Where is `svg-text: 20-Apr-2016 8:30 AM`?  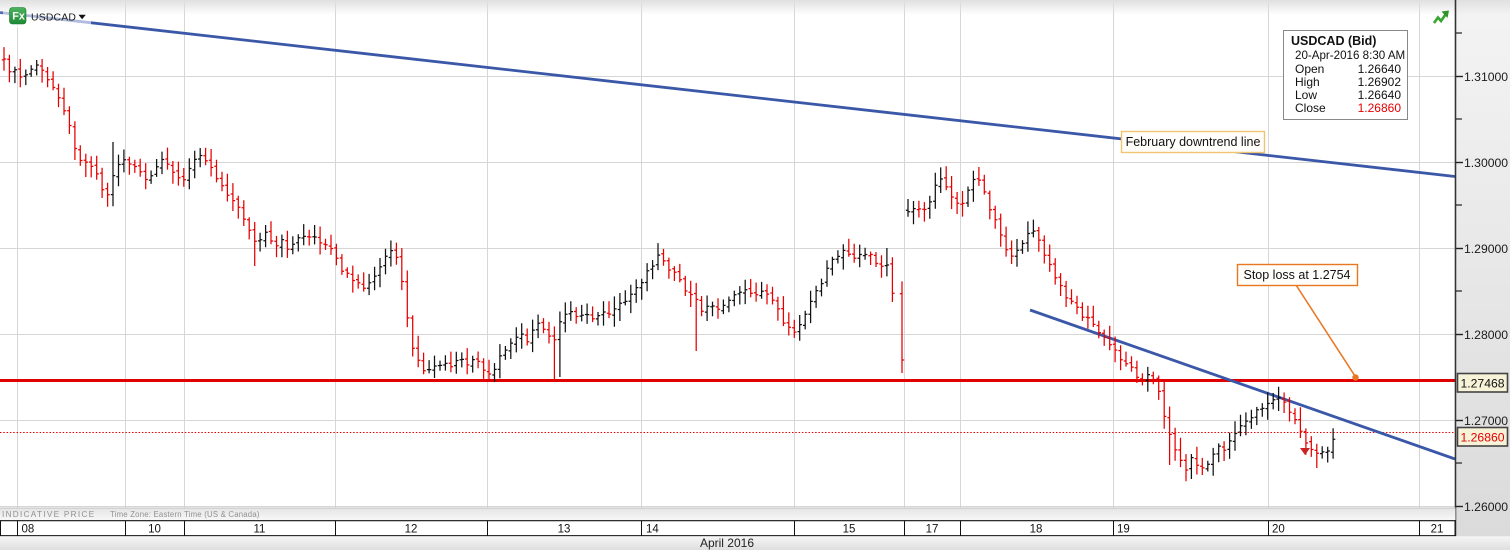
svg-text: 20-Apr-2016 8:30 AM is located at coordinates (1350, 55).